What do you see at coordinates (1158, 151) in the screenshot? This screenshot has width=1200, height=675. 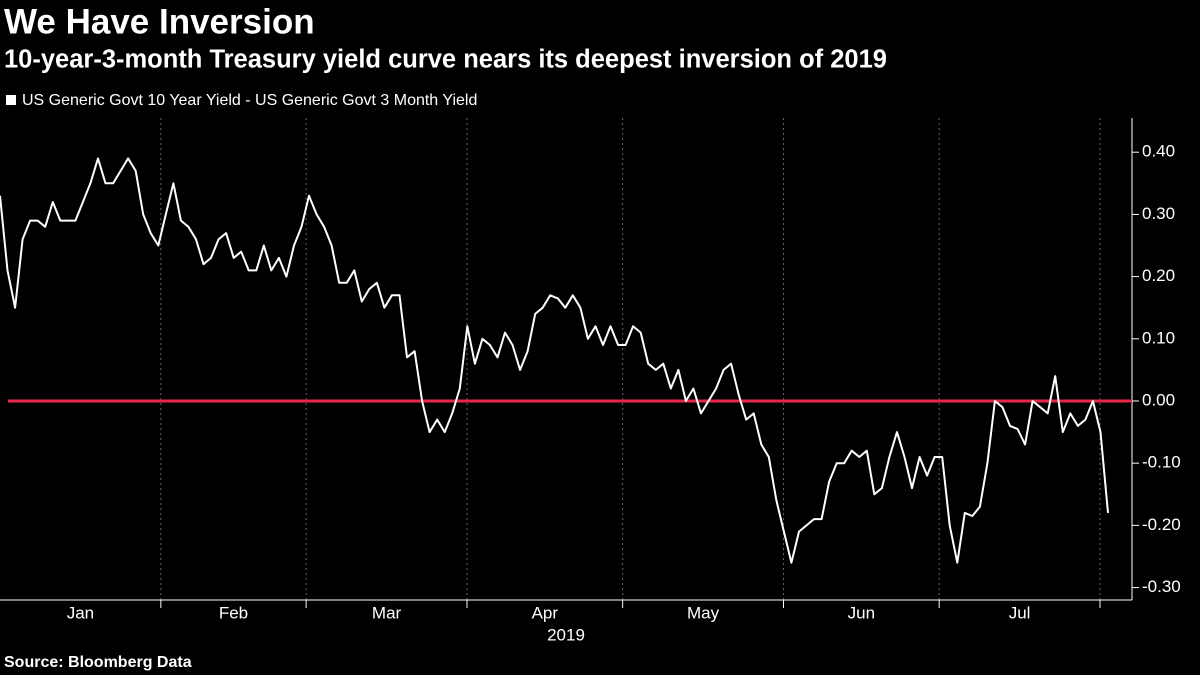 I see `y-tick-label: 0.40` at bounding box center [1158, 151].